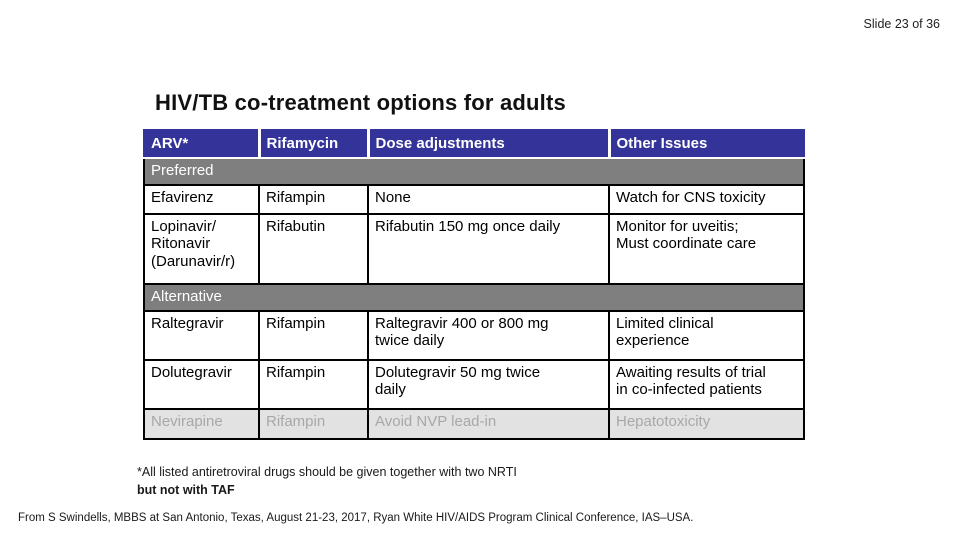 The image size is (960, 540). Describe the element at coordinates (201, 335) in the screenshot. I see `table-cell: Raltegravir` at that location.